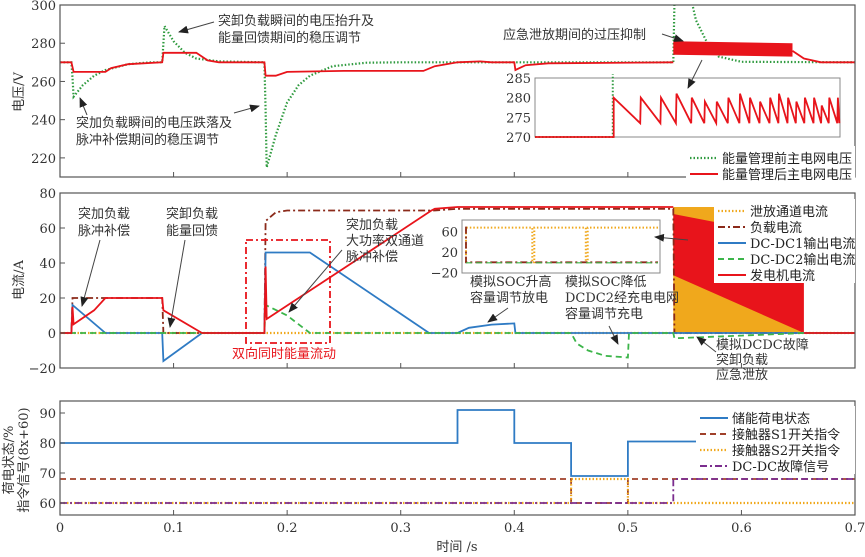  I want to click on inset-after-line, so click(688, 115).